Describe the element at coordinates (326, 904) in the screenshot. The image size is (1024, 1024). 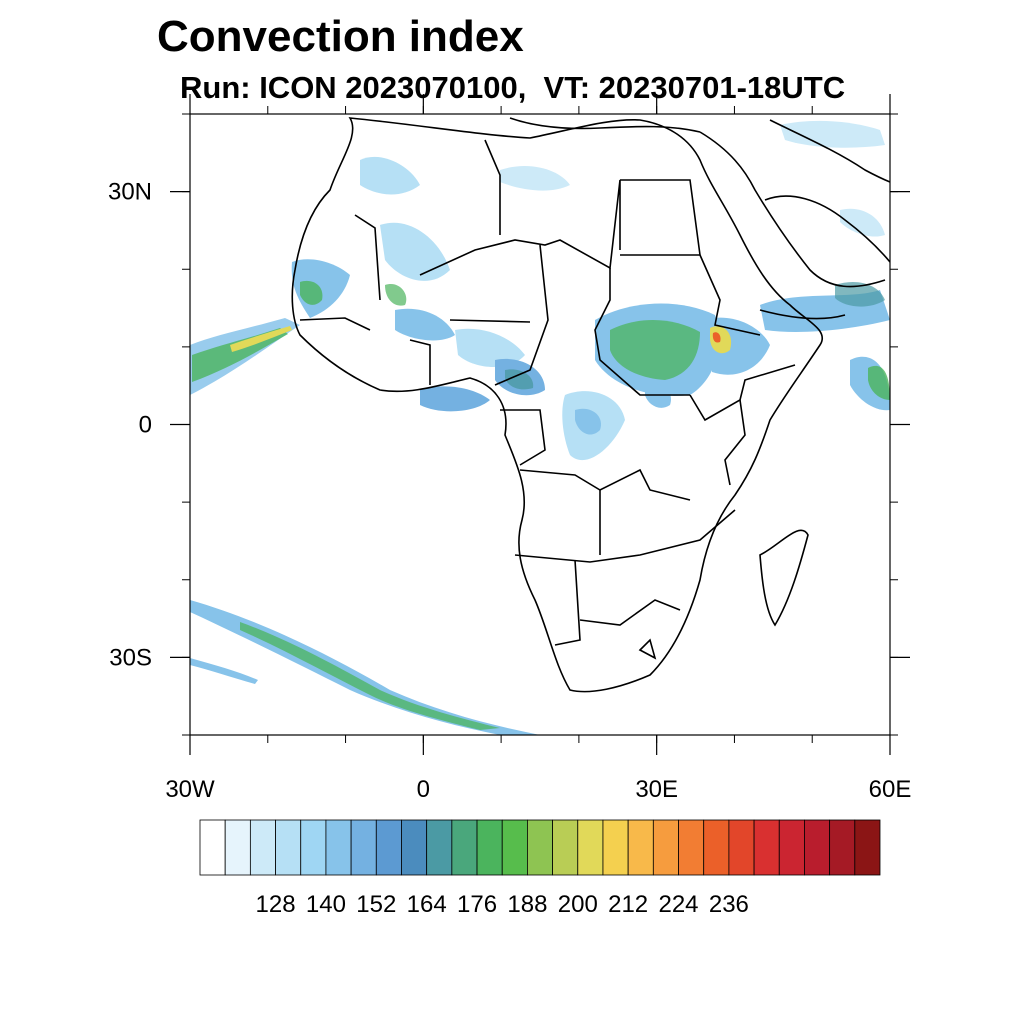
I see `colorbar-label: 140` at that location.